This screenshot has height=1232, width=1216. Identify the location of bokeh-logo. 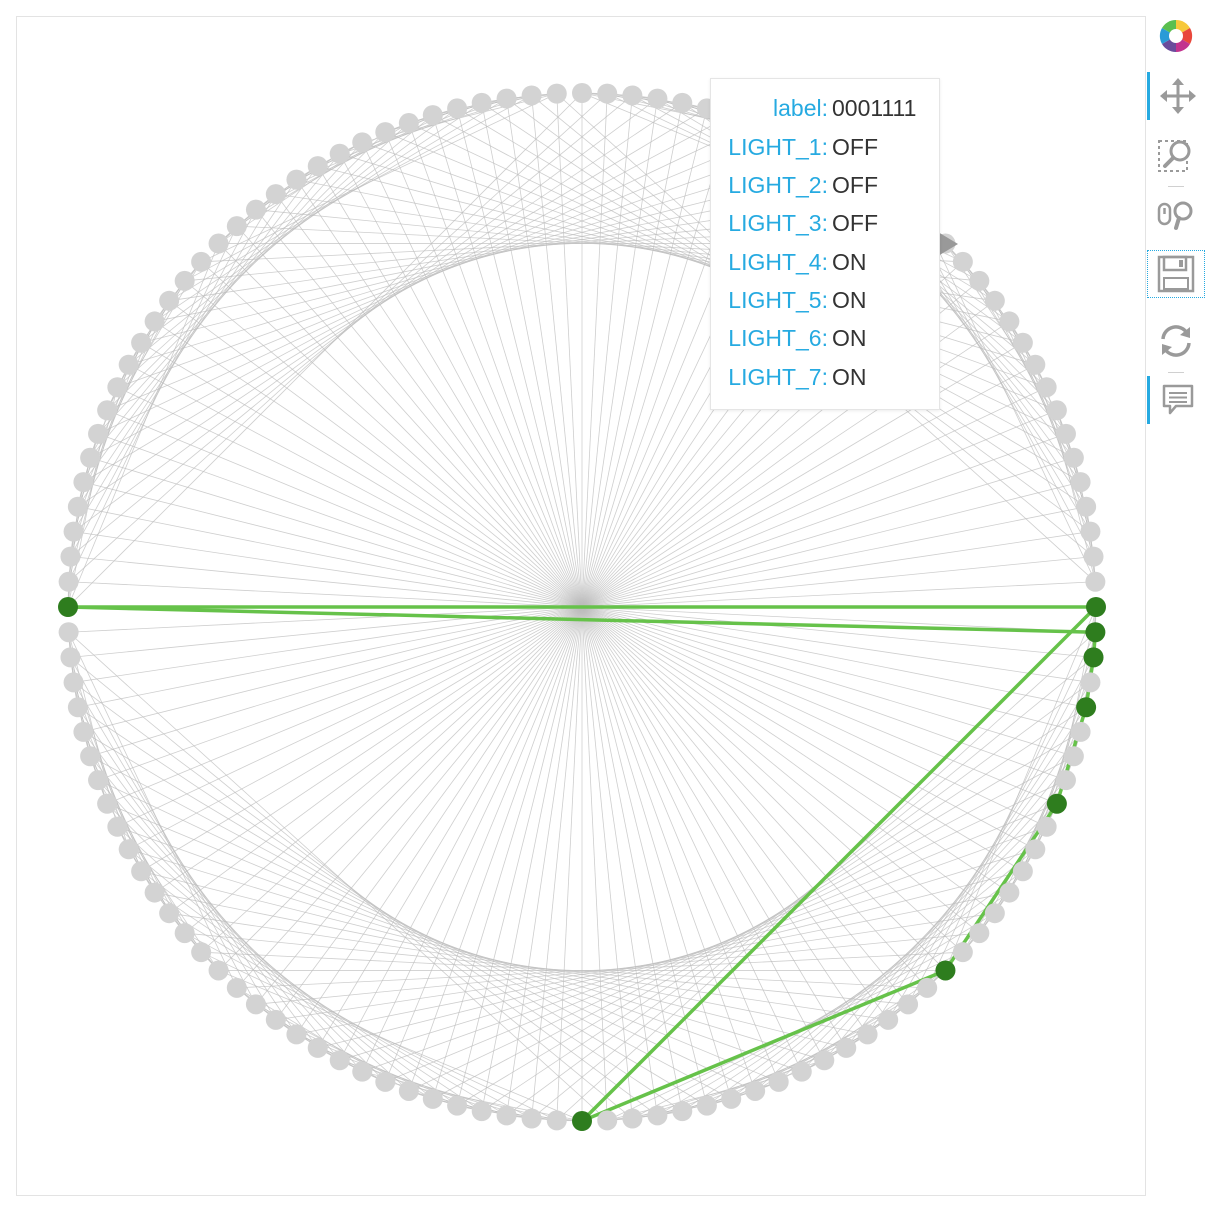
(1176, 36).